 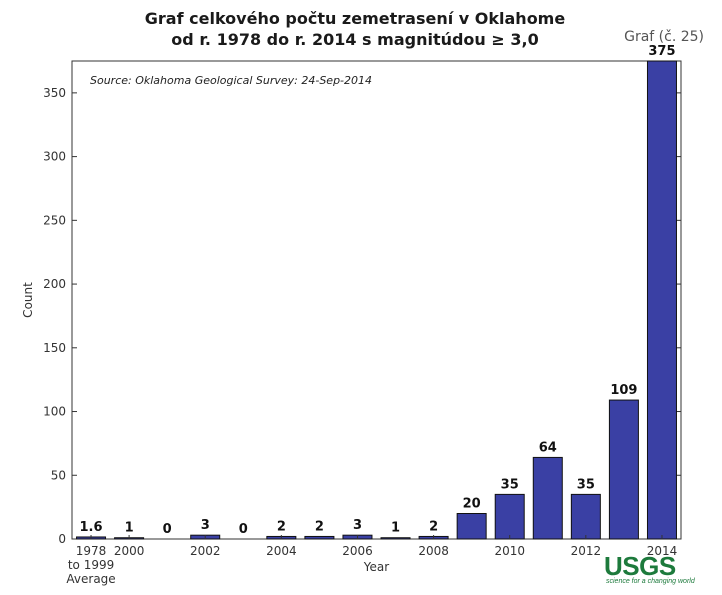 What do you see at coordinates (91, 527) in the screenshot?
I see `bar-value-label: 1.6` at bounding box center [91, 527].